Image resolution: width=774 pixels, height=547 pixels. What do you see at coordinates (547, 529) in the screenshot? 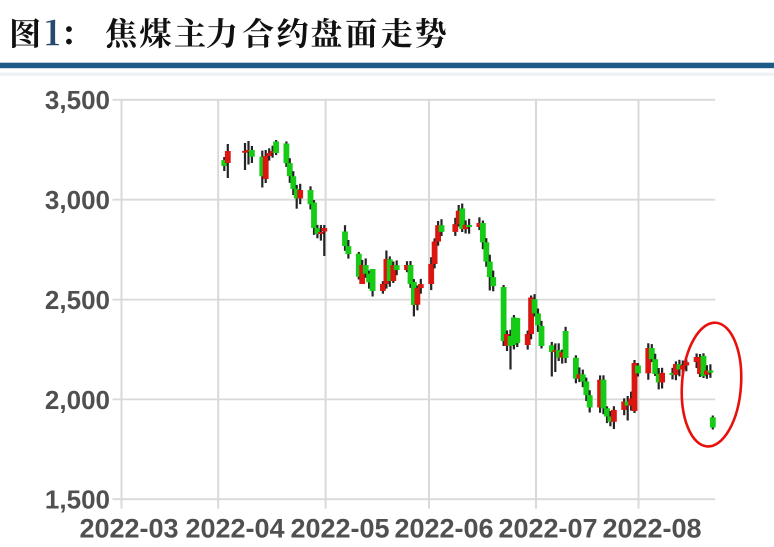
I see `svg-text: 2022-07` at bounding box center [547, 529].